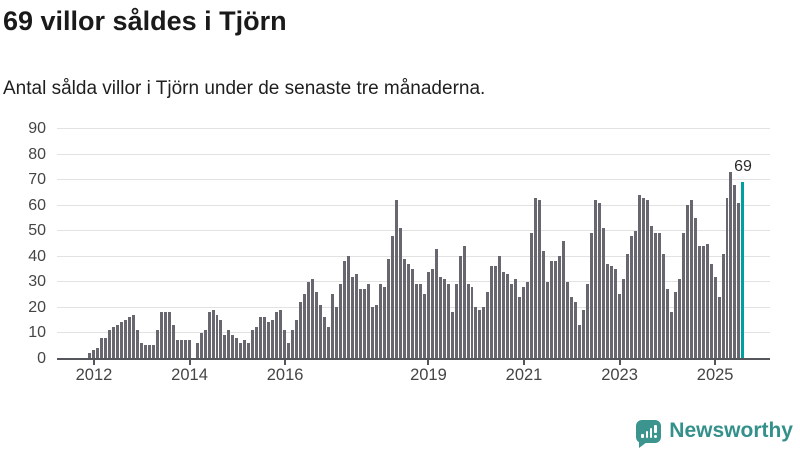 This screenshot has height=450, width=800. Describe the element at coordinates (524, 375) in the screenshot. I see `x-axis-label: 2021` at that location.